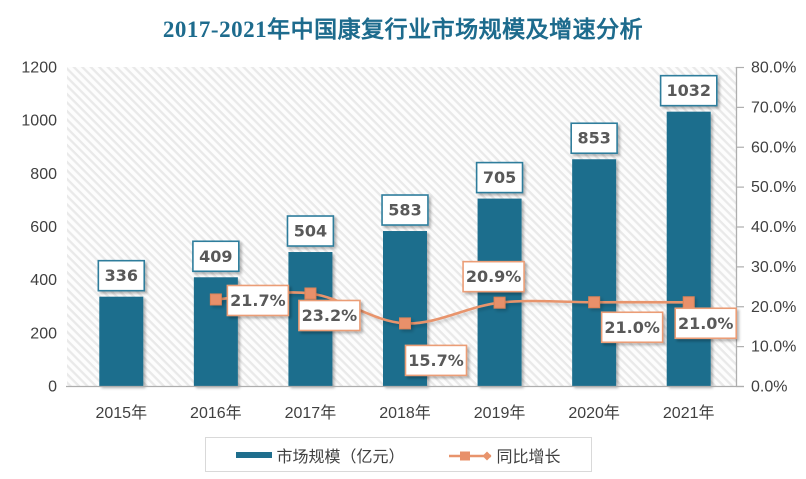 The width and height of the screenshot is (806, 479). Describe the element at coordinates (39, 68) in the screenshot. I see `left-axis-tick-label: 1200` at that location.